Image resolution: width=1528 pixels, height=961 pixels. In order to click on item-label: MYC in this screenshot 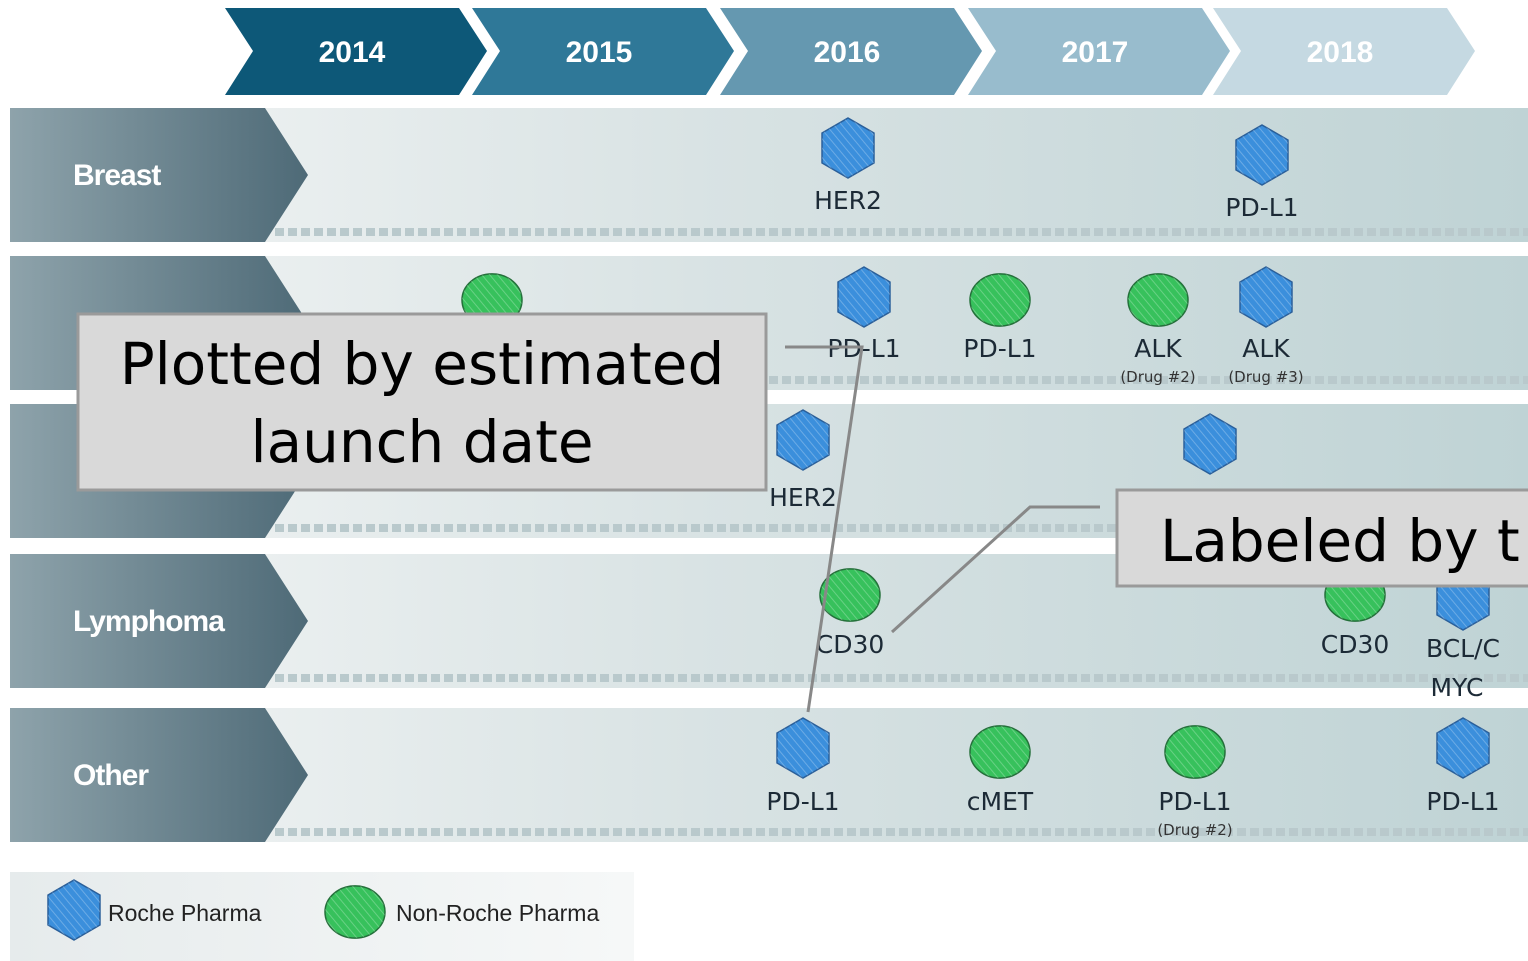, I will do `click(1457, 687)`.